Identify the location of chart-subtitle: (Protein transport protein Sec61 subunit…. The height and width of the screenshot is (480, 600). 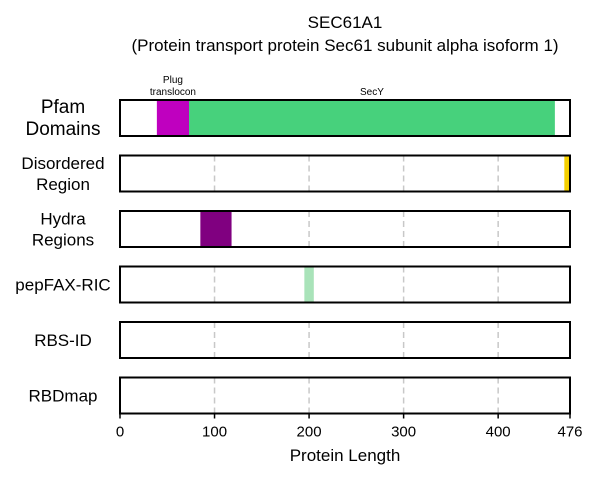
(344, 45).